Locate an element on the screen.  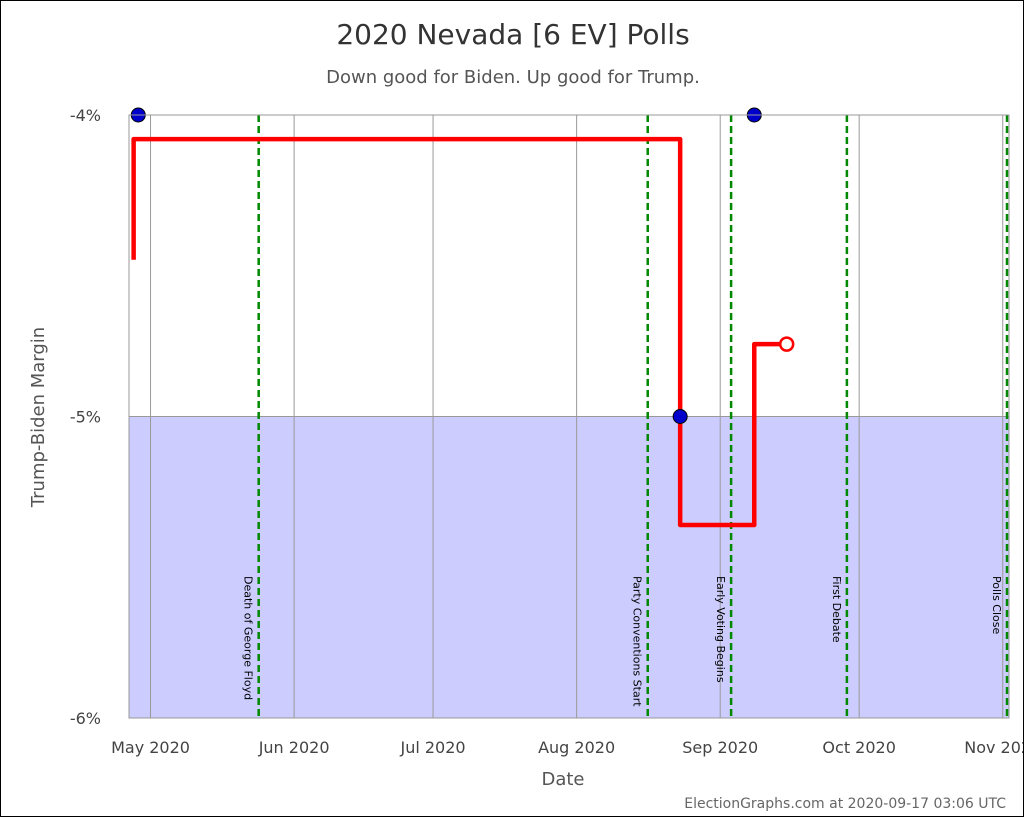
event-label: Polls Close is located at coordinates (996, 605).